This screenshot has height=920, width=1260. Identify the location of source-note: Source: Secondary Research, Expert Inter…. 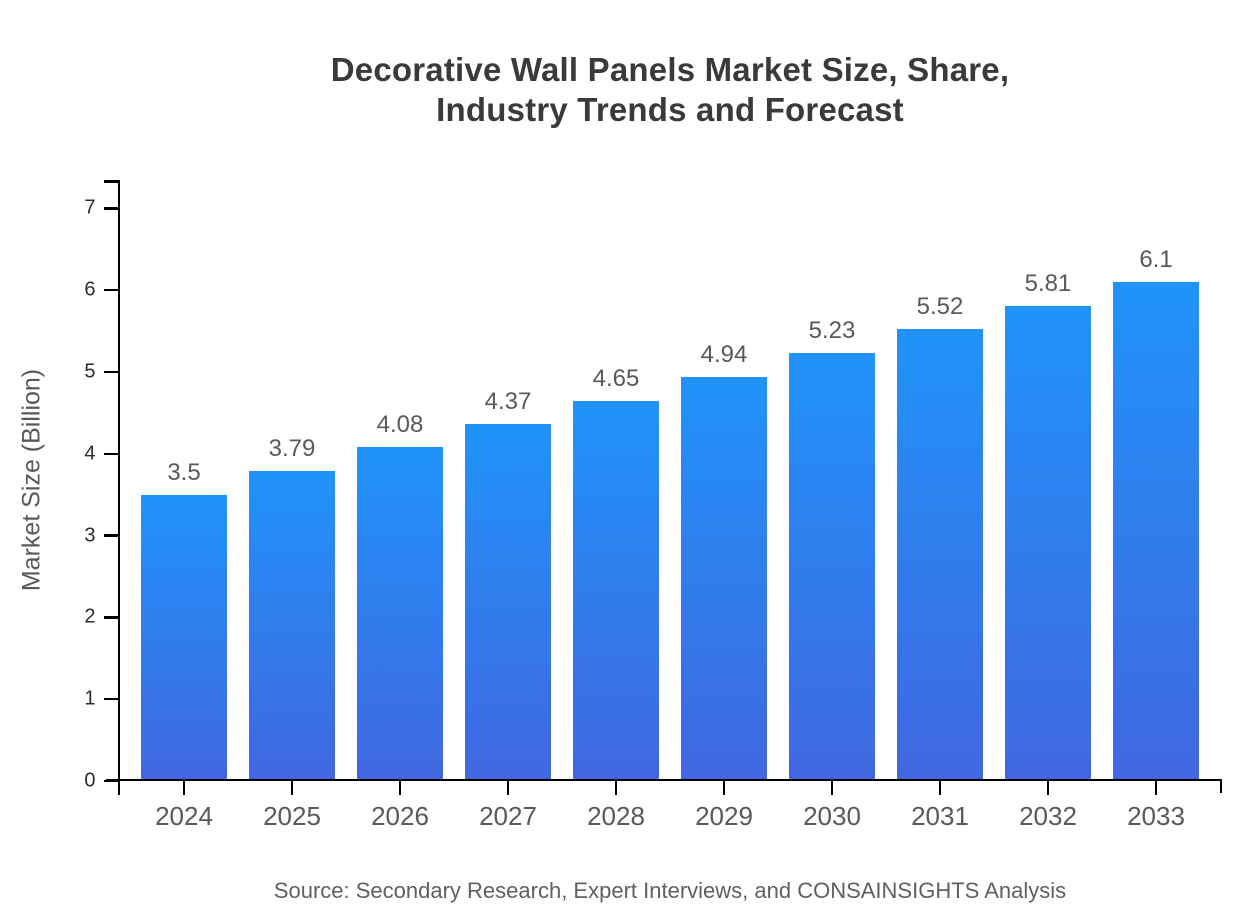
(670, 890).